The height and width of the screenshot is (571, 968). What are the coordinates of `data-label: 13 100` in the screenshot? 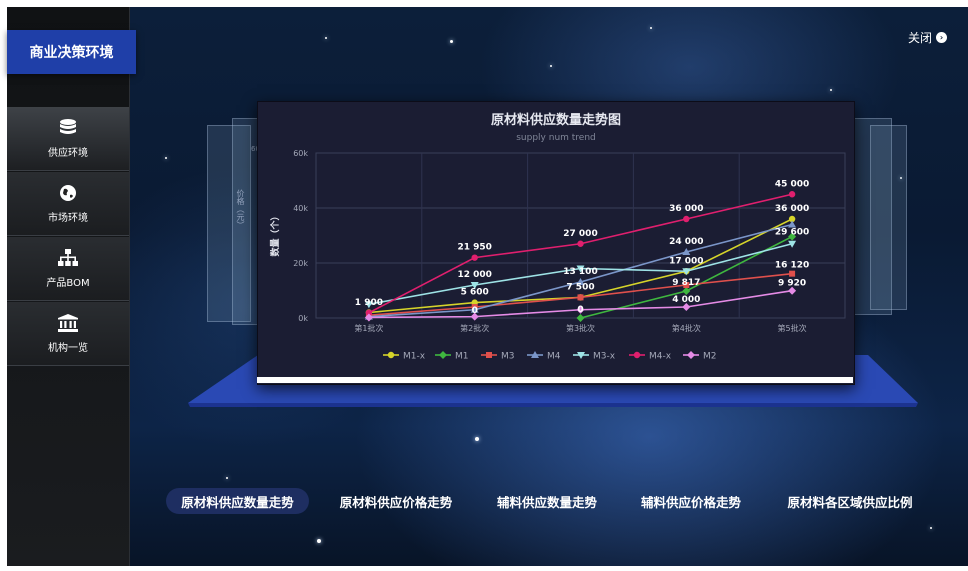 It's located at (580, 272).